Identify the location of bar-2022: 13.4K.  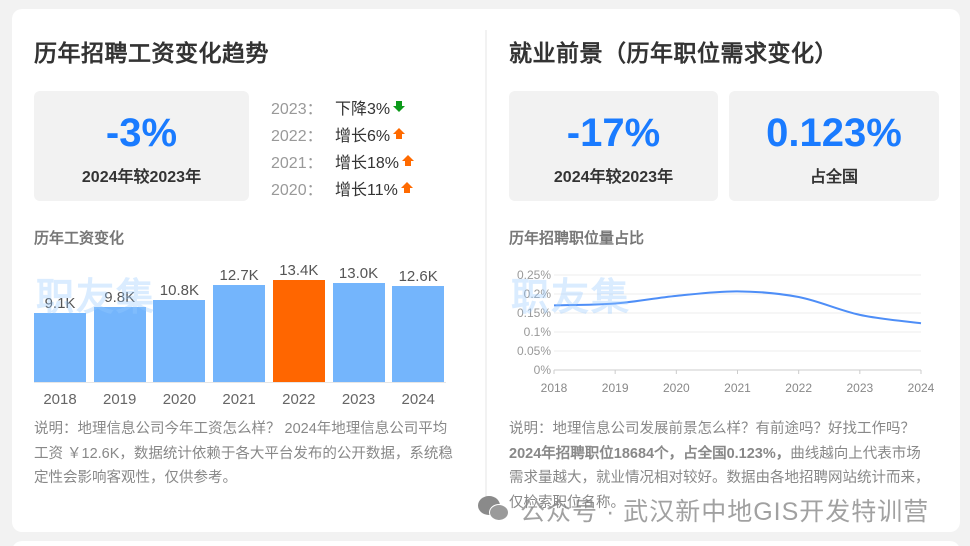
(298, 322).